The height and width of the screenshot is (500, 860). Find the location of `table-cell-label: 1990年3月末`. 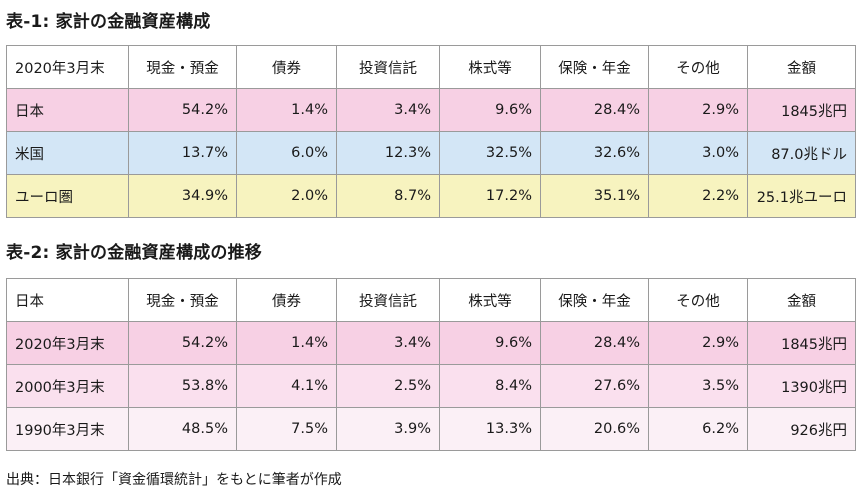

table-cell-label: 1990年3月末 is located at coordinates (67, 429).